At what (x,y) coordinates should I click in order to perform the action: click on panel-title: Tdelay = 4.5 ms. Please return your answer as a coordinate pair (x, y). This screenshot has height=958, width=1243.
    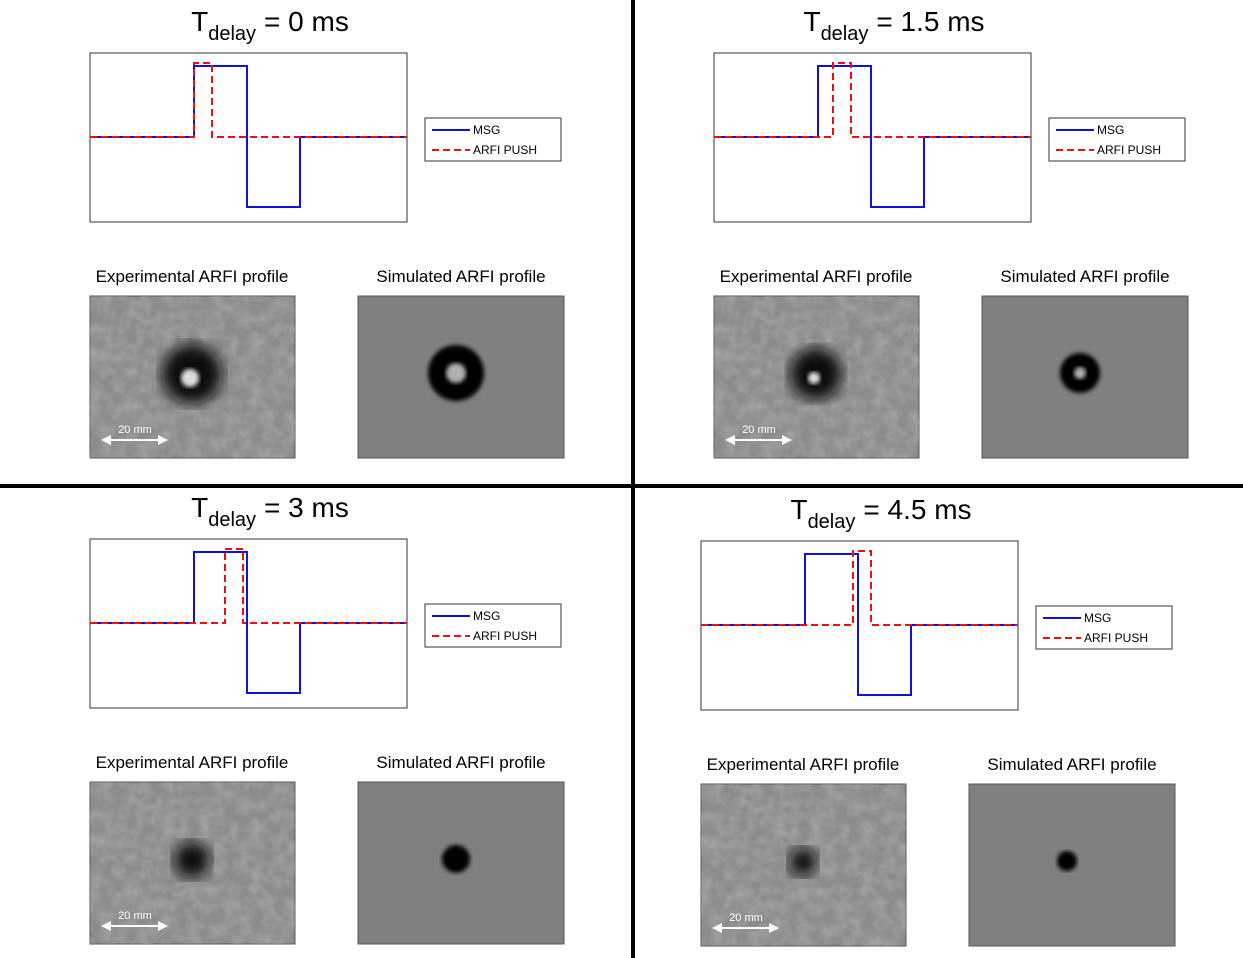
    Looking at the image, I should click on (880, 513).